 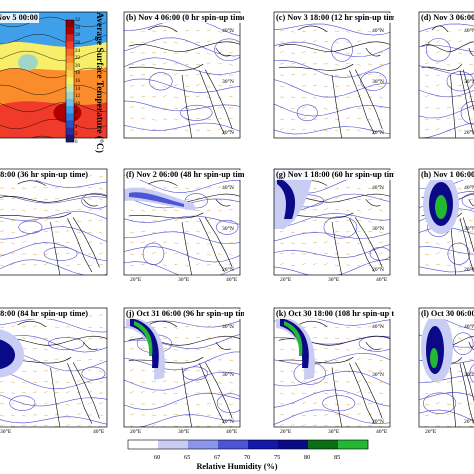 I want to click on map-panel-i: 18:00 (84 hr spin-up time) 30°E 40°E, so click(x=55, y=367).